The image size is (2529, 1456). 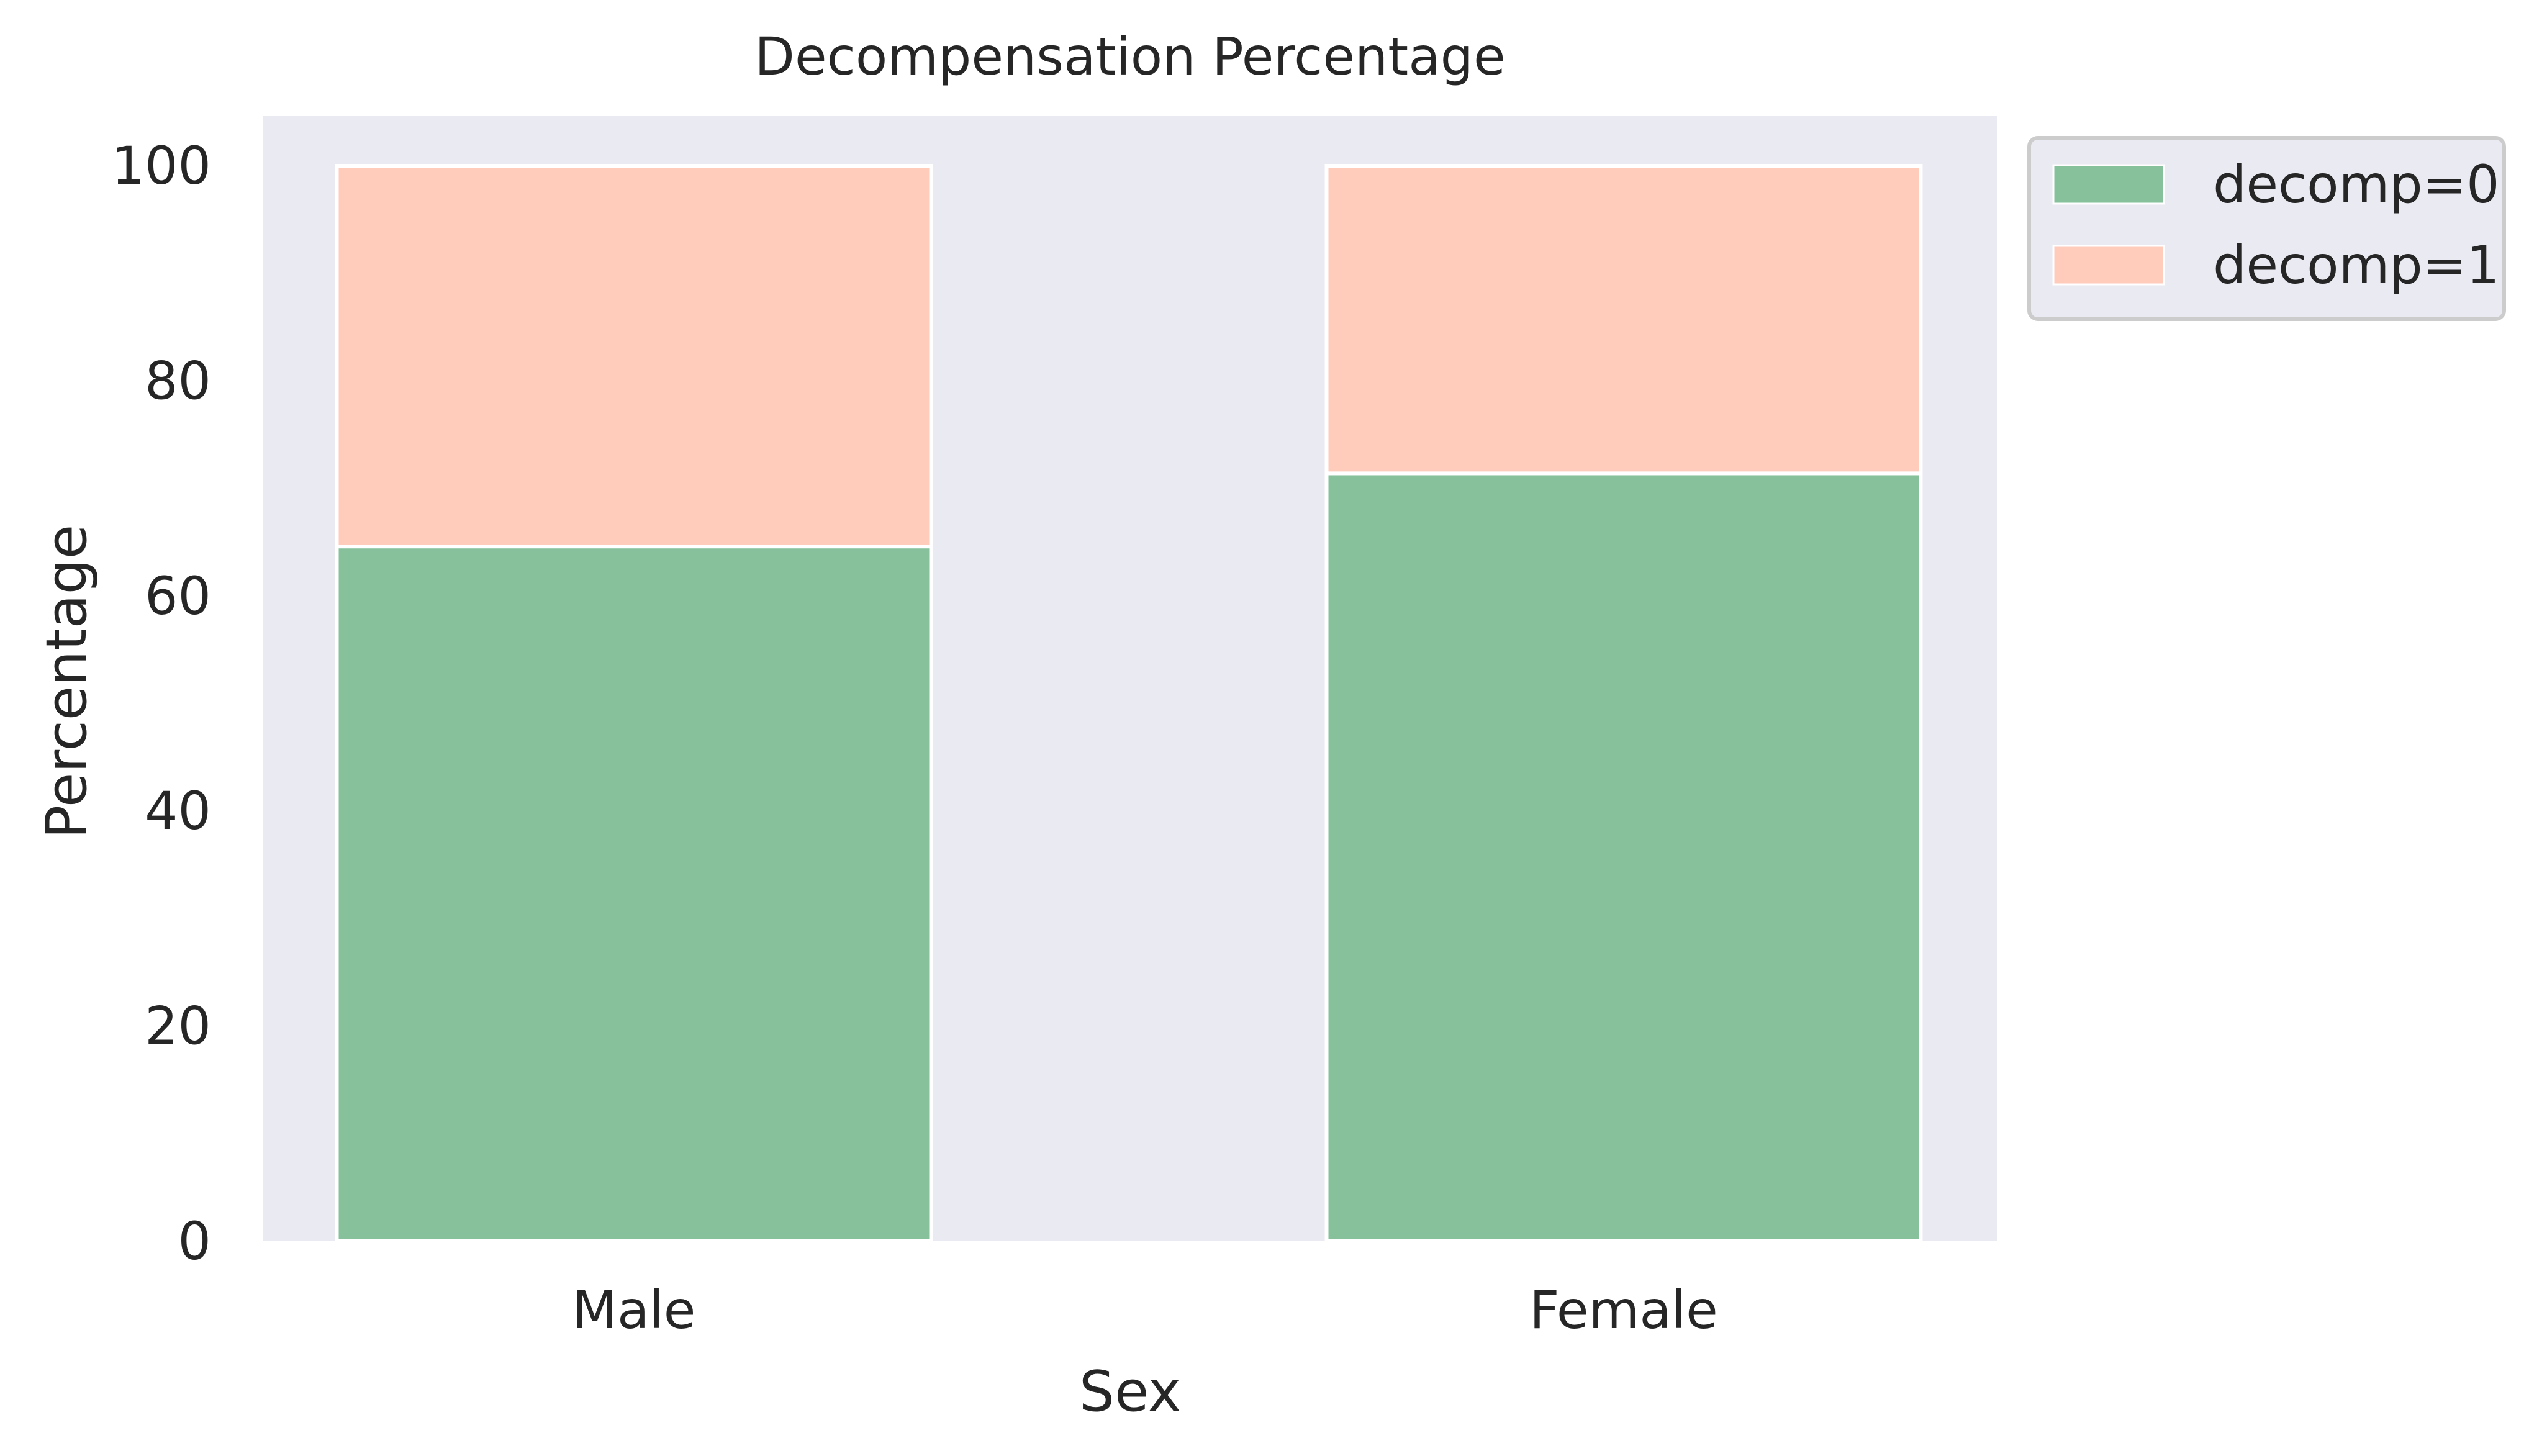 What do you see at coordinates (634, 1310) in the screenshot?
I see `x-tick-label: Male` at bounding box center [634, 1310].